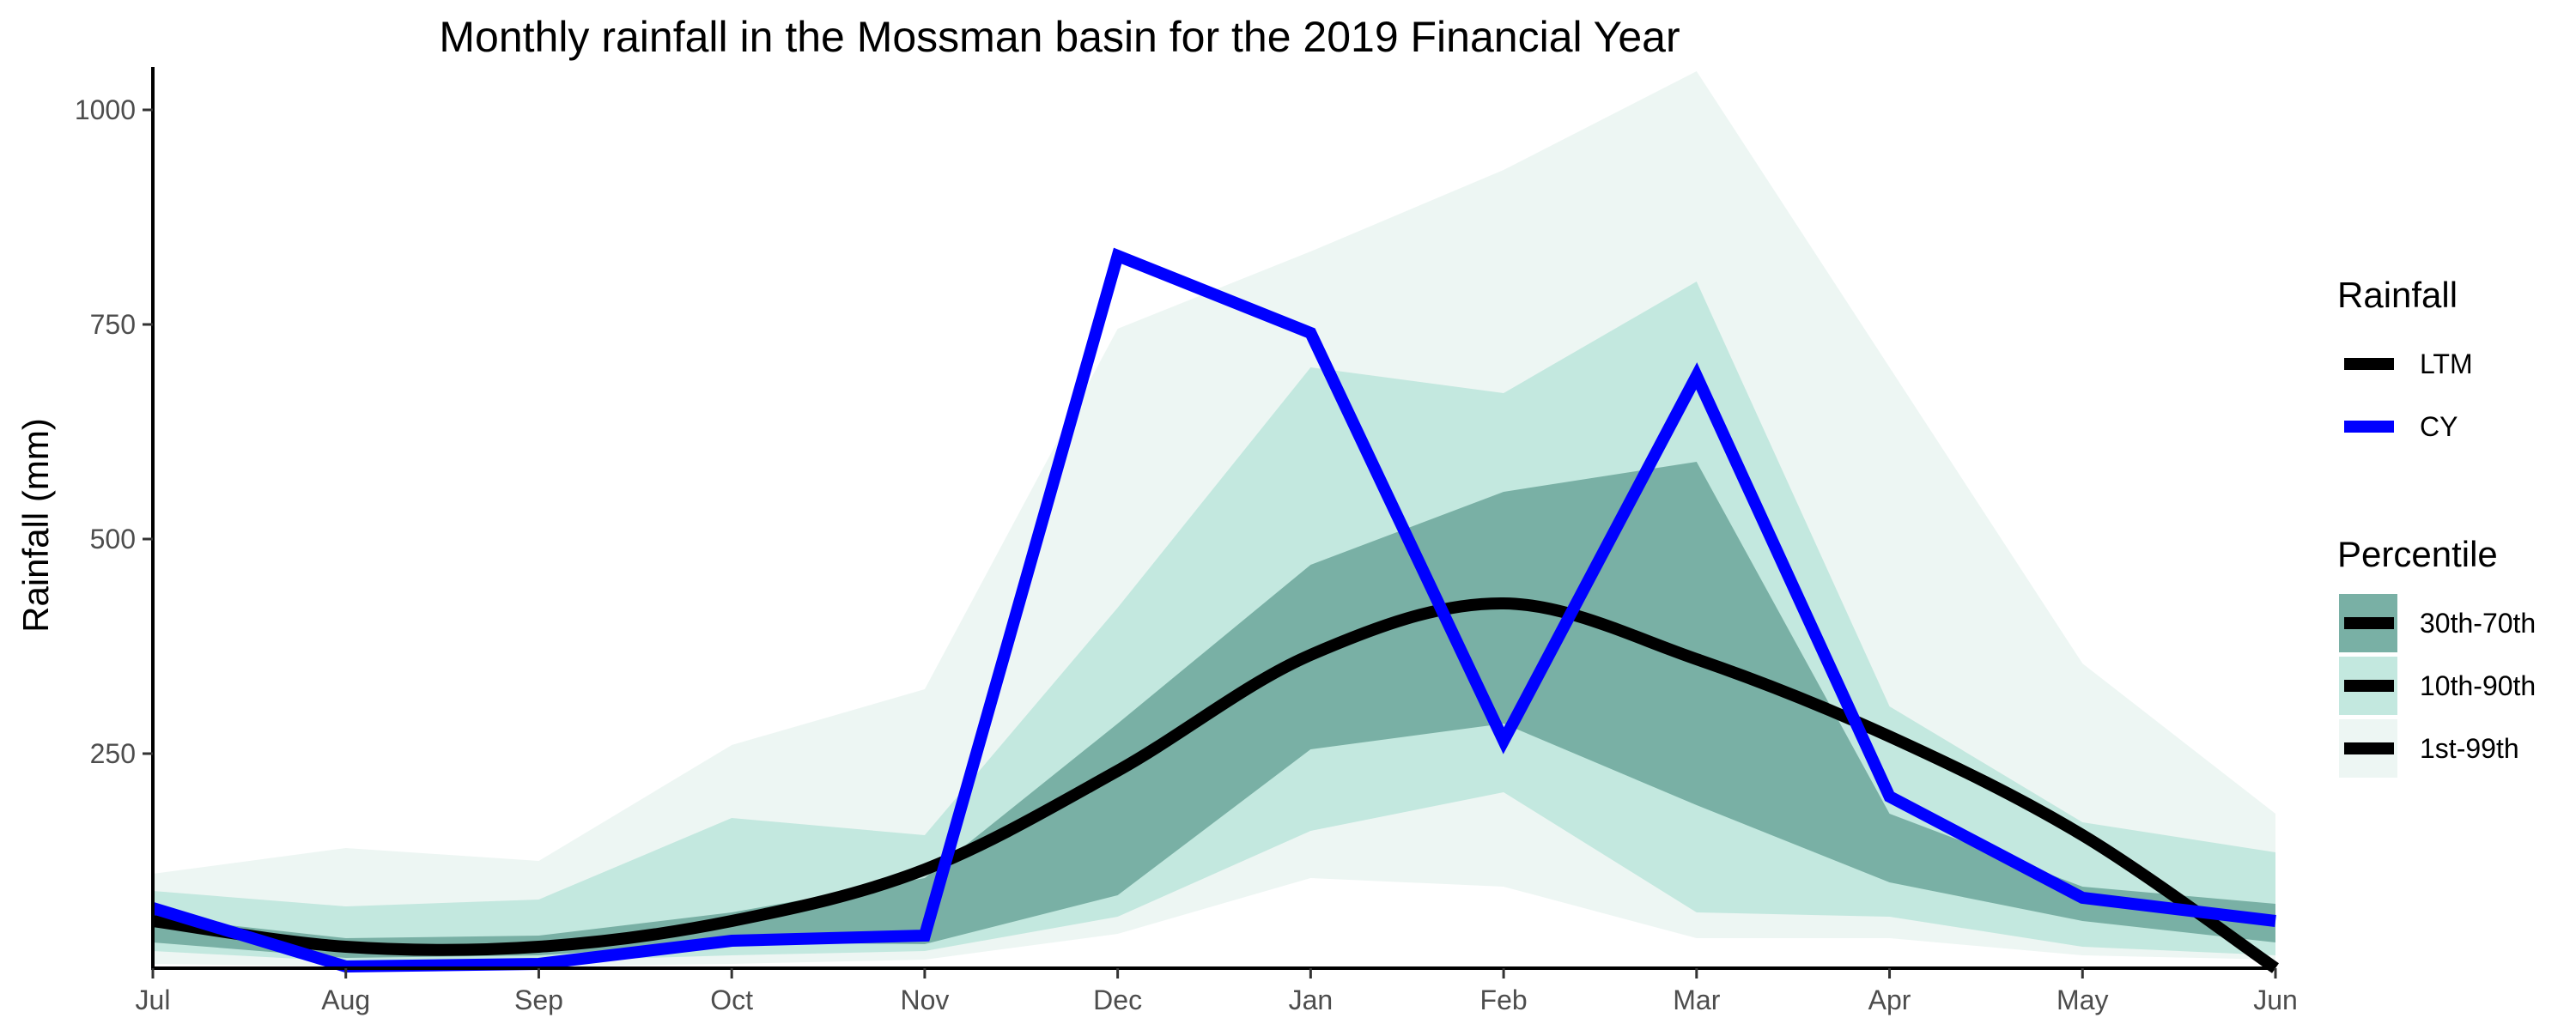  Describe the element at coordinates (1118, 1000) in the screenshot. I see `x-tick-label: Dec` at that location.